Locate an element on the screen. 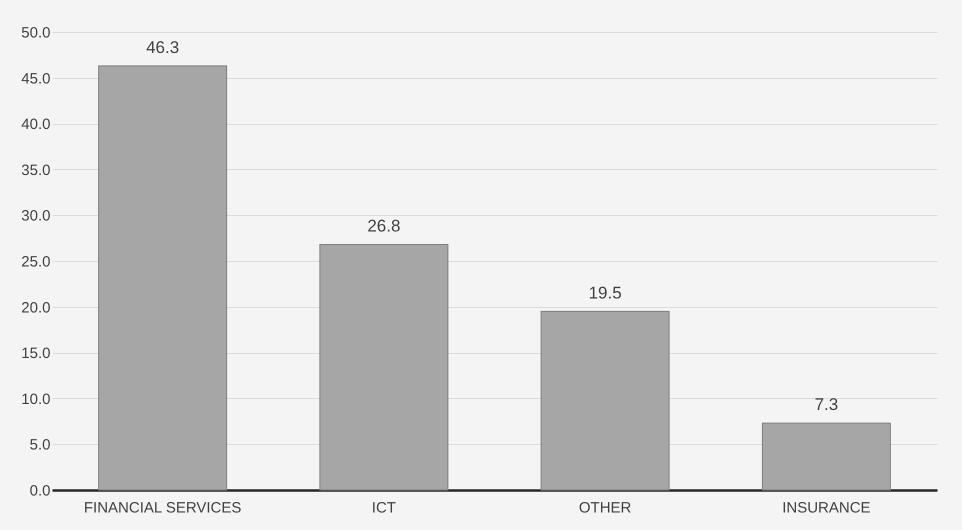  y-tick-label: 5.0 is located at coordinates (40, 445).